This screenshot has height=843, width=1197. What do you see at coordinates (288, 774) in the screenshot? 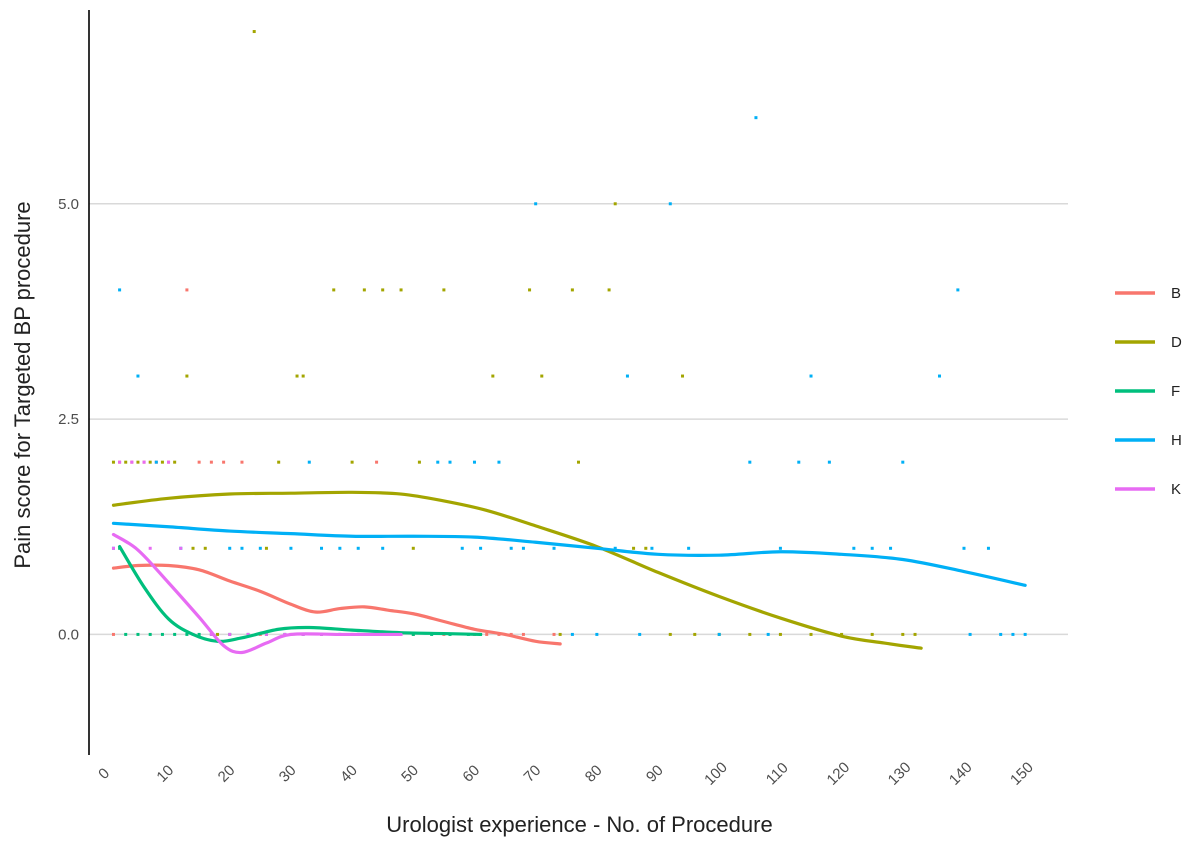
I see `x-tick-label: 30` at bounding box center [288, 774].